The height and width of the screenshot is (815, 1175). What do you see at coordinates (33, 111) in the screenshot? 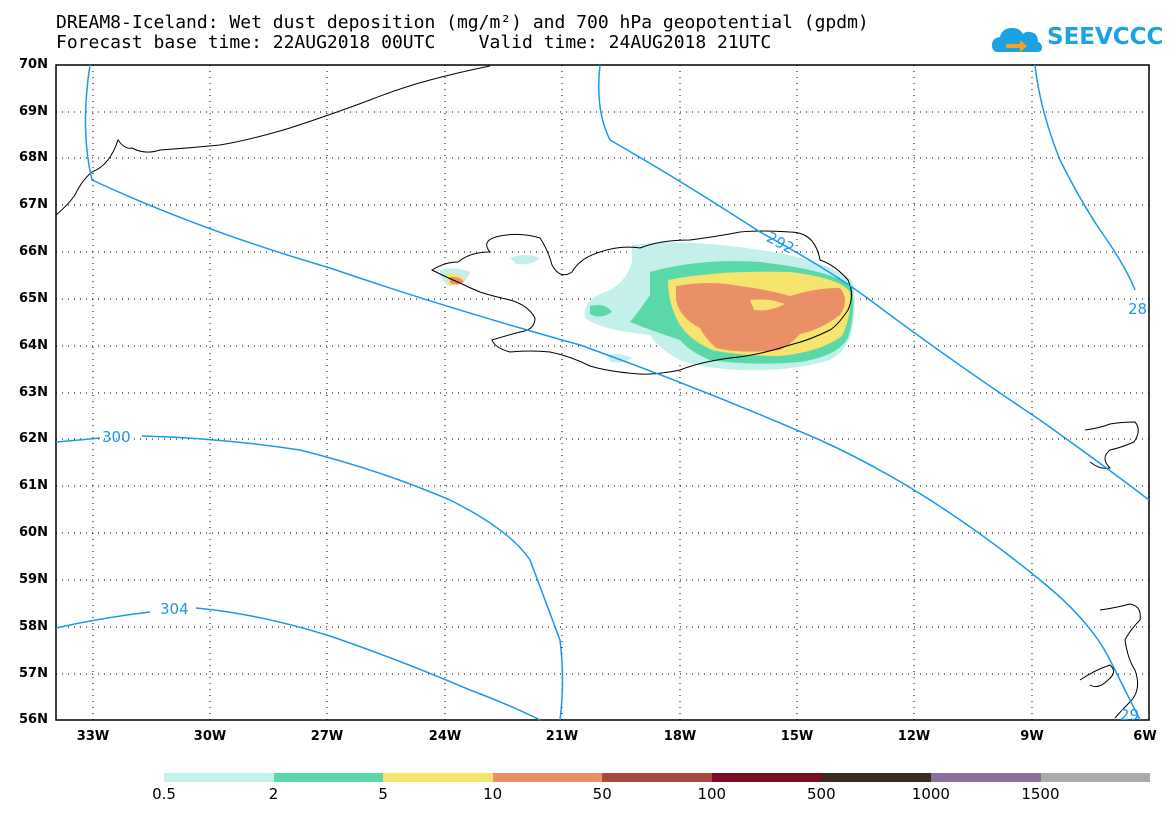
I see `lat-label: 69N` at bounding box center [33, 111].